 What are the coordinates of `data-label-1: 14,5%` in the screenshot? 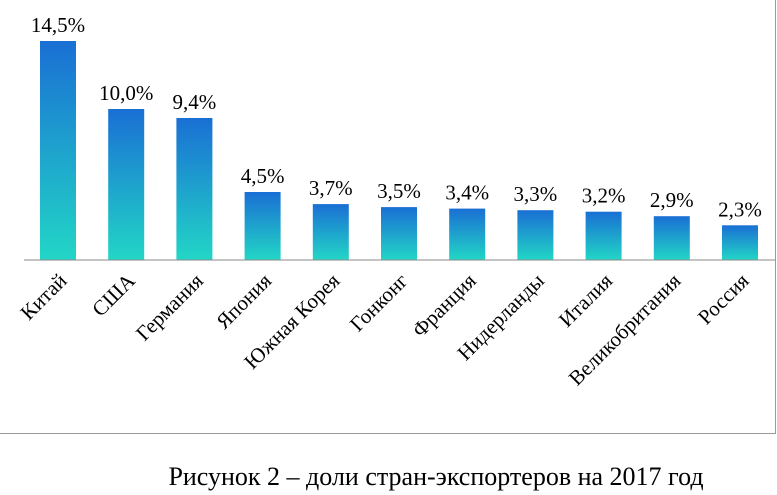 It's located at (58, 25).